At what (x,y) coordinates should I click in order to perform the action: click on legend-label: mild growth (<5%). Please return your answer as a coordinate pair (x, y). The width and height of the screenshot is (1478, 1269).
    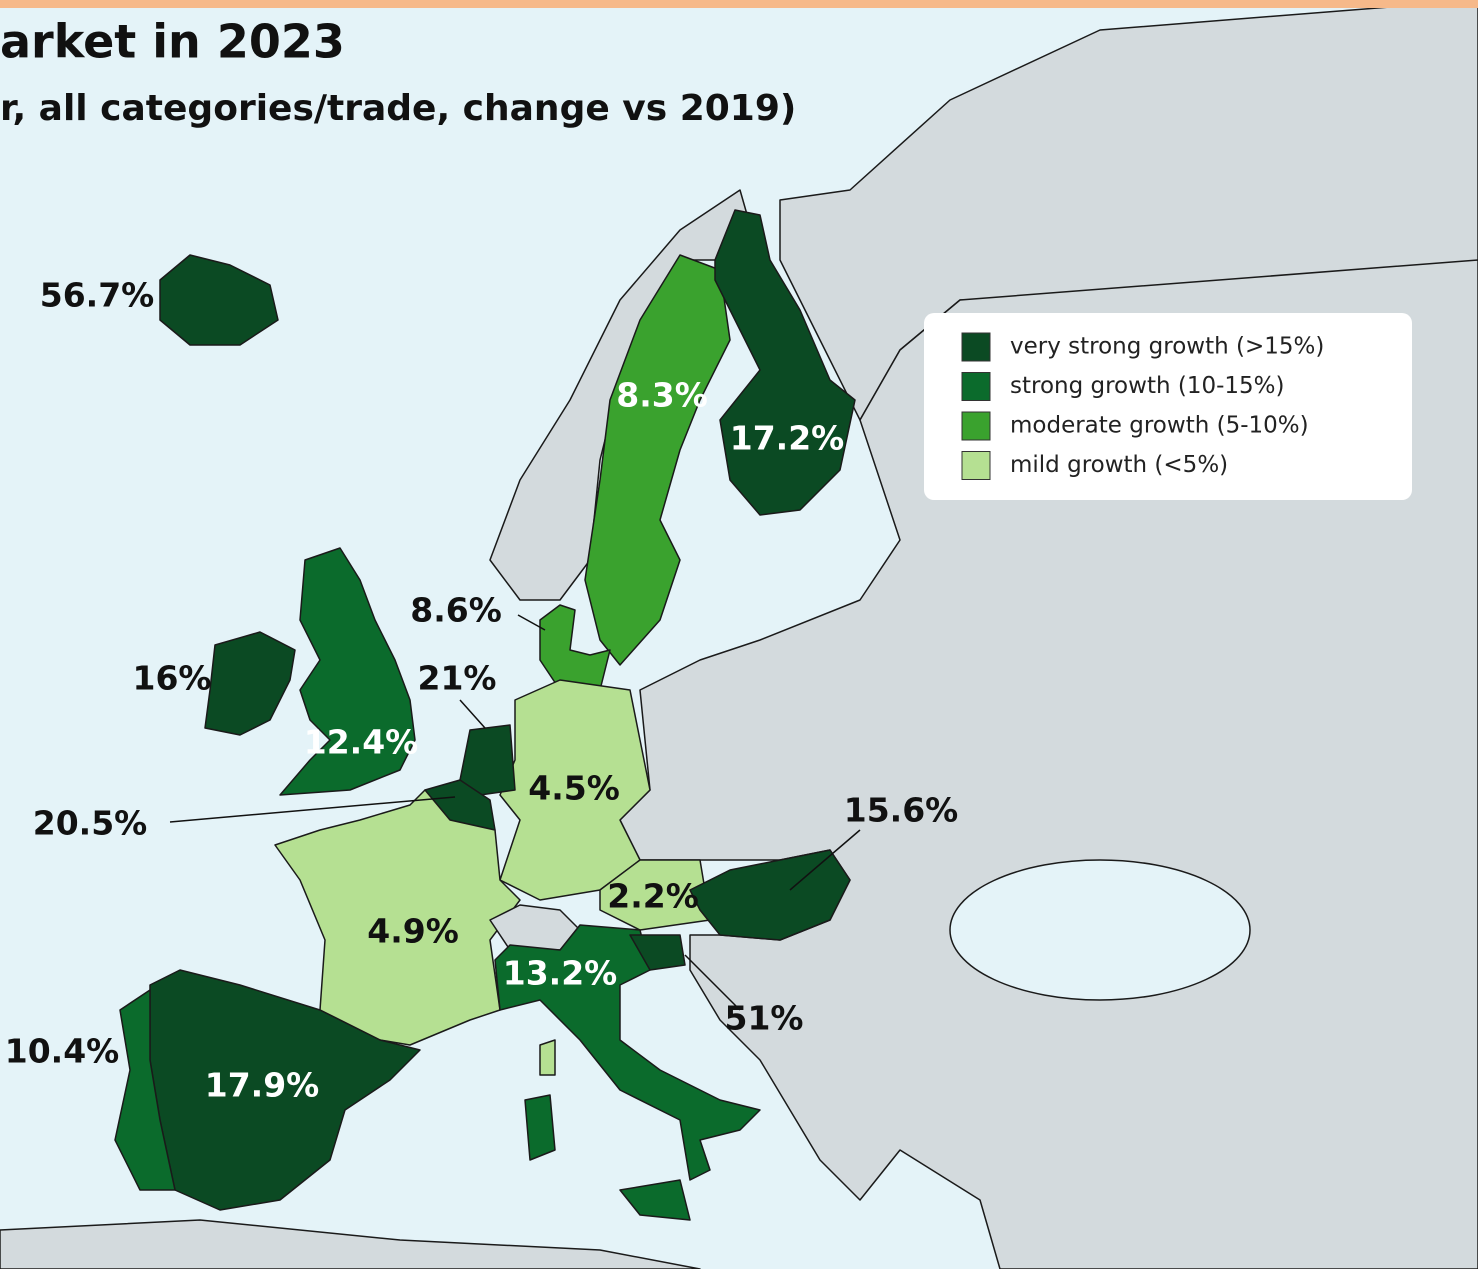
    Looking at the image, I should click on (1119, 465).